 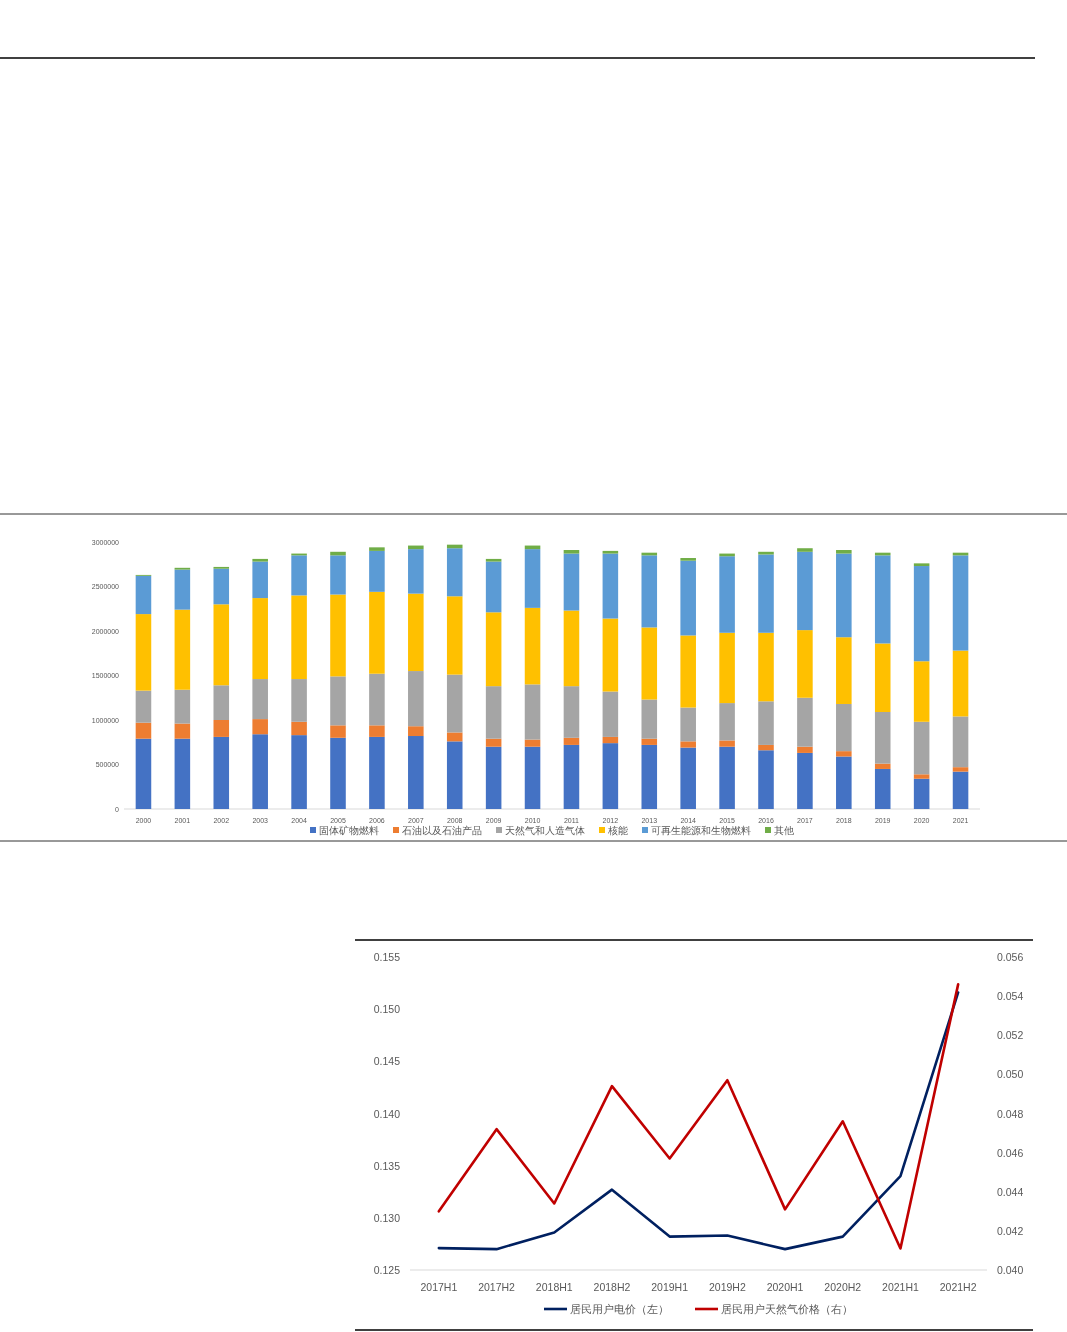 What do you see at coordinates (545, 830) in the screenshot?
I see `legend-label: 天然气和人造气体` at bounding box center [545, 830].